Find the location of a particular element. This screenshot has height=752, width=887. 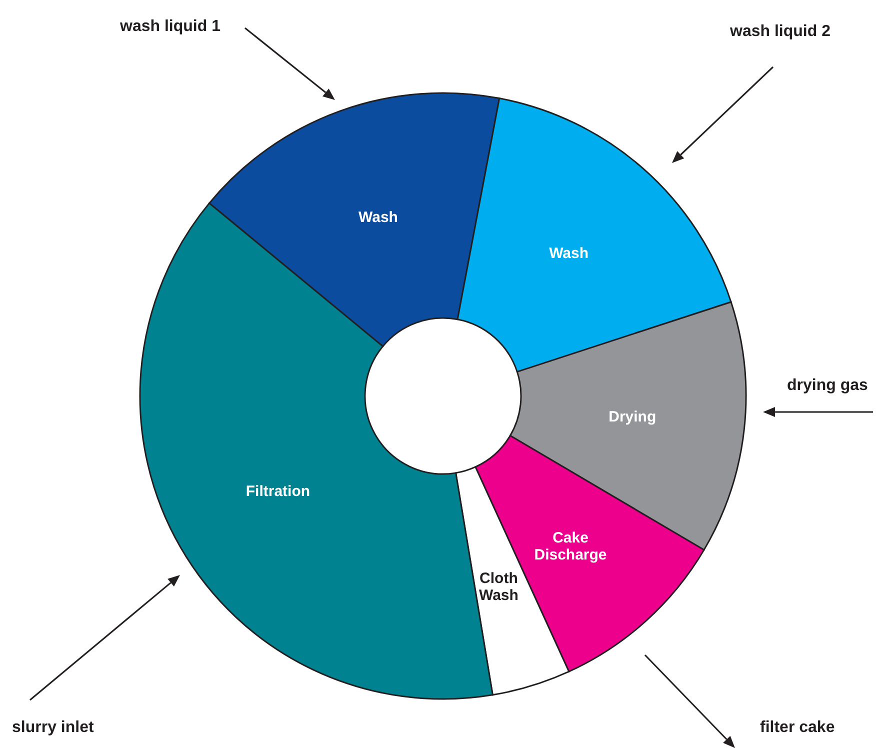

slice-label: Filtration is located at coordinates (278, 491).